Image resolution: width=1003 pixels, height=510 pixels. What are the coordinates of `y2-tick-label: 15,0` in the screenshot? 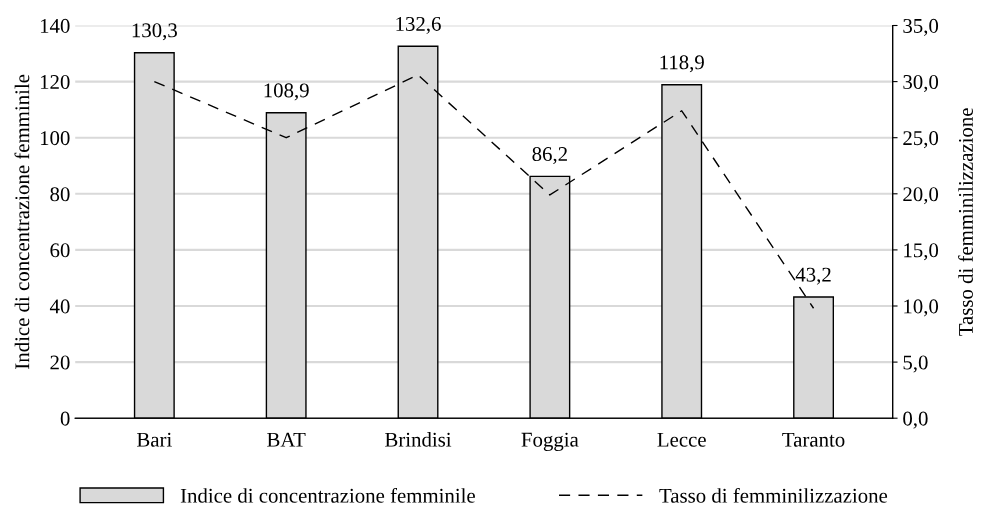 It's located at (921, 252).